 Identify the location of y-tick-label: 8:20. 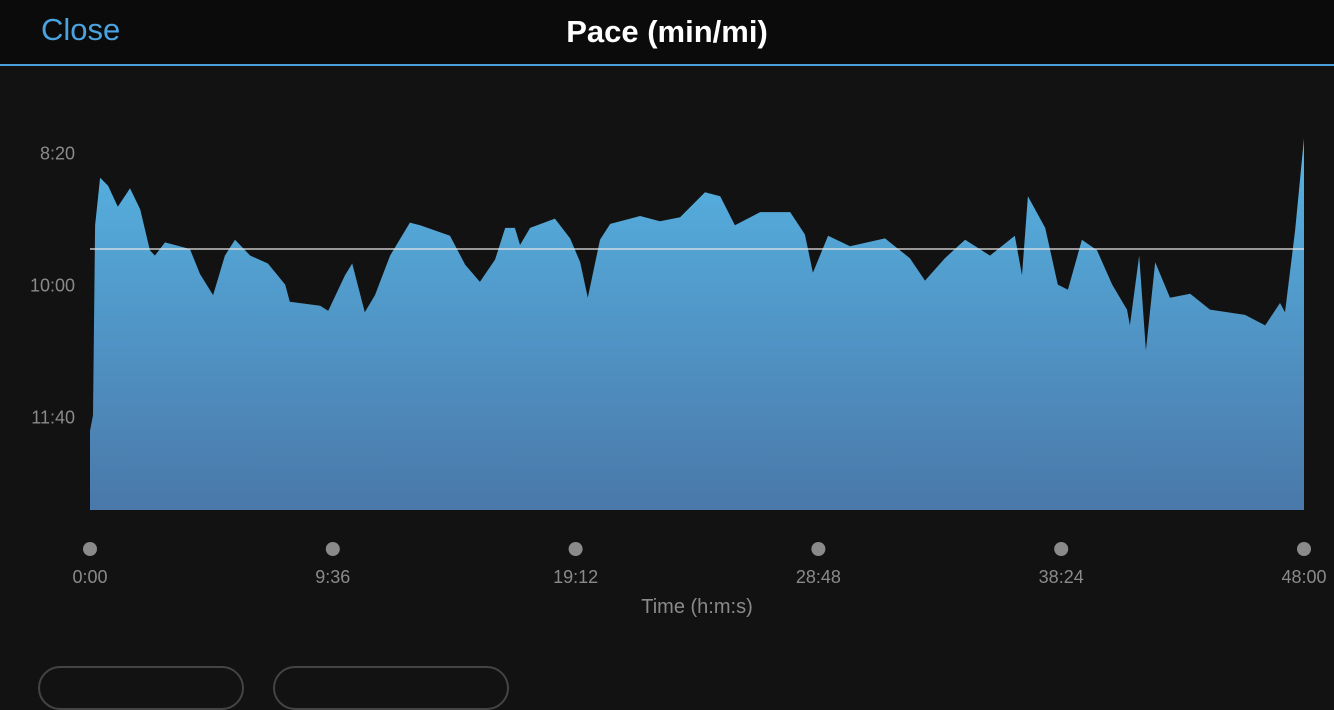
(57, 154).